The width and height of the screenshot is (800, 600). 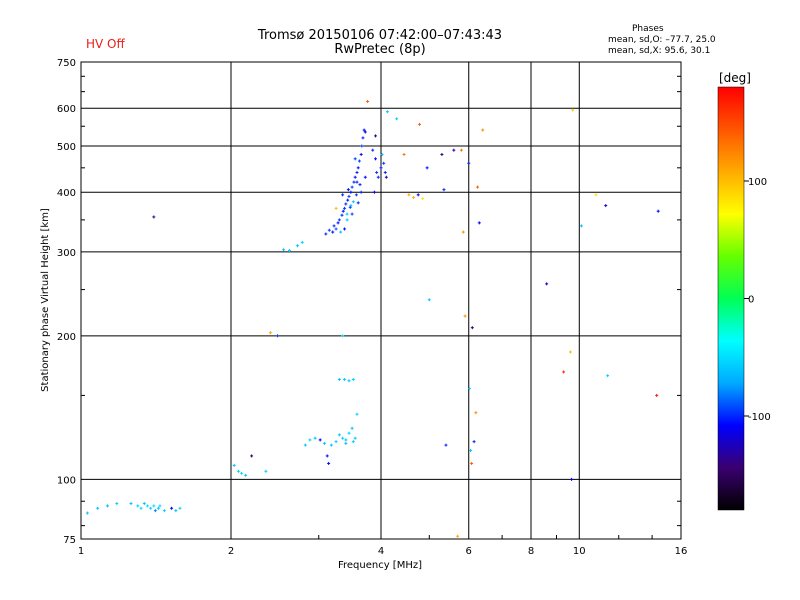 What do you see at coordinates (579, 551) in the screenshot?
I see `x-tick-label: 10` at bounding box center [579, 551].